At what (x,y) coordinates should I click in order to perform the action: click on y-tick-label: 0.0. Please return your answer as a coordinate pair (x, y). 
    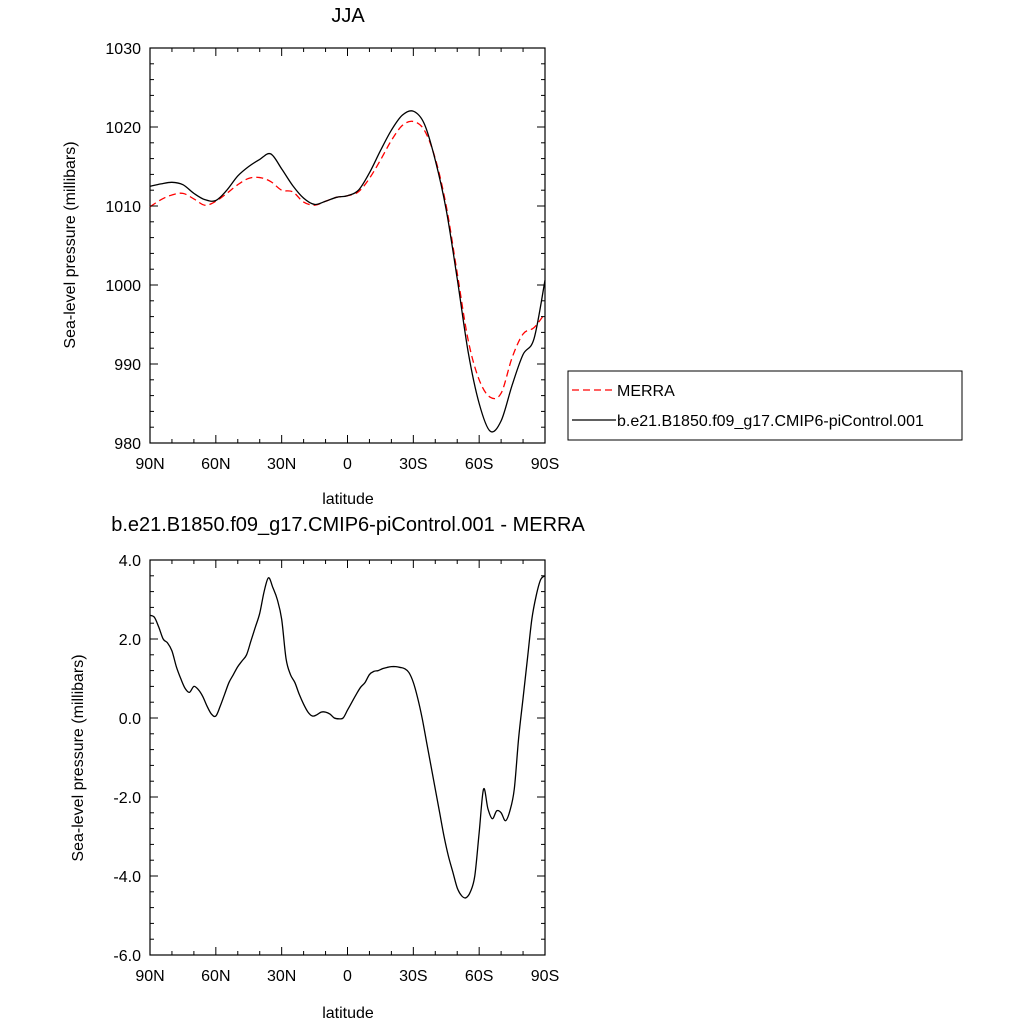
    Looking at the image, I should click on (130, 719).